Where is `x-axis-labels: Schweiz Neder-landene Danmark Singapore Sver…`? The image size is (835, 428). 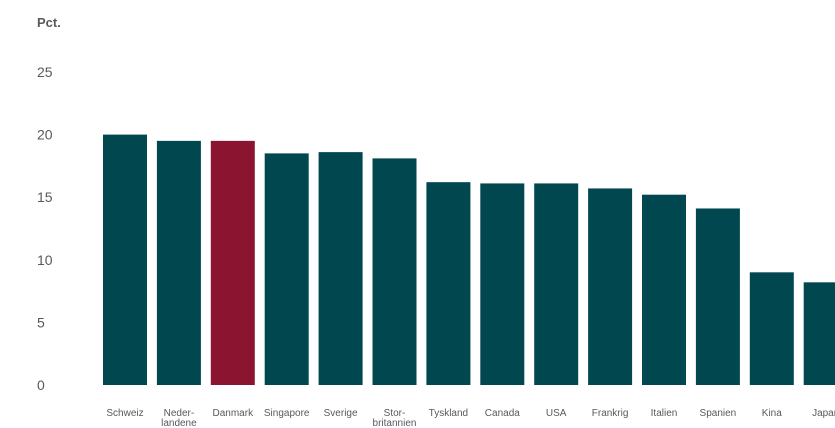
x-axis-labels: Schweiz Neder-landene Danmark Singapore Sver… is located at coordinates (470, 418).